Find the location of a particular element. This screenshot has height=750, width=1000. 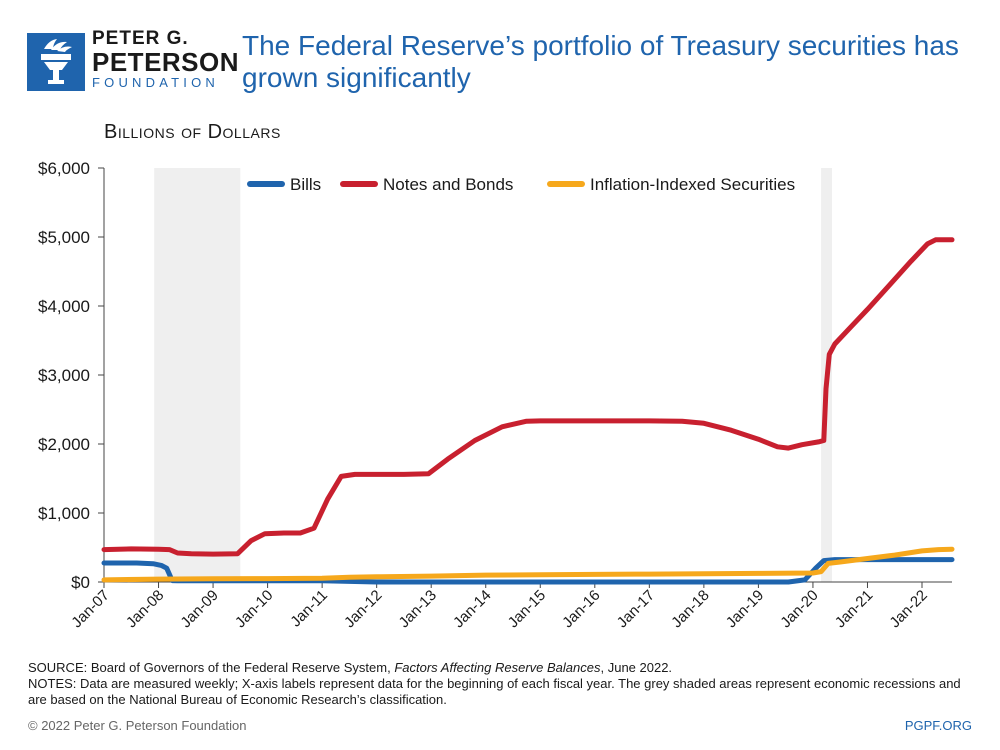

series-line-inflation-indexed-securities is located at coordinates (528, 564).